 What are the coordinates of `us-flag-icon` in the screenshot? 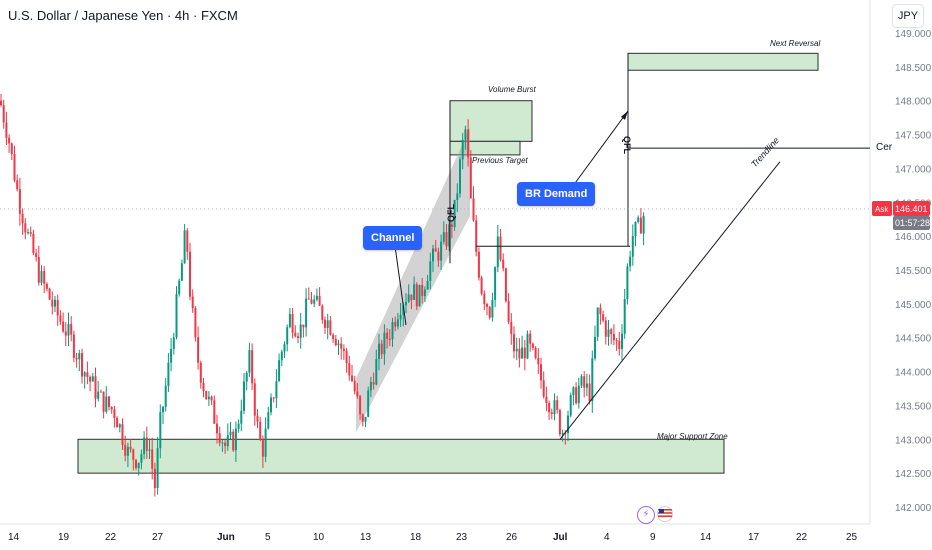 It's located at (665, 514).